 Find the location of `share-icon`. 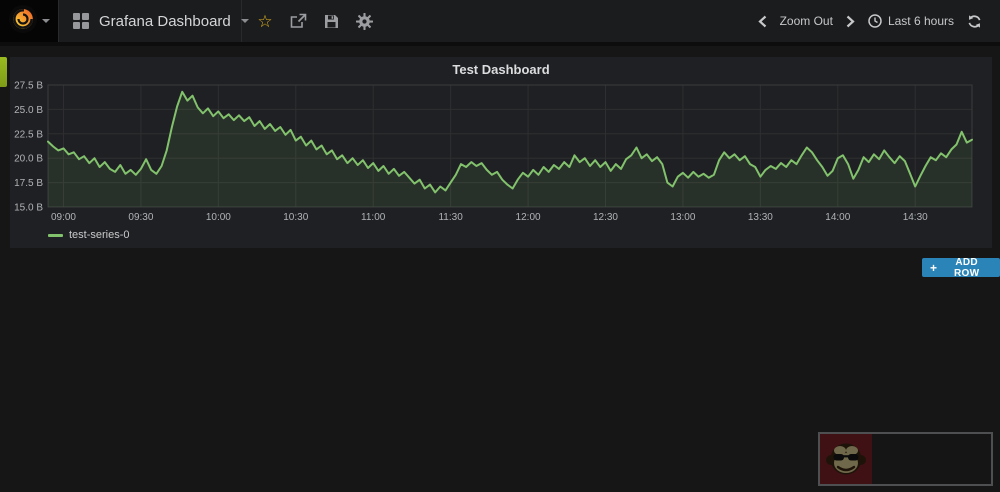

share-icon is located at coordinates (298, 20).